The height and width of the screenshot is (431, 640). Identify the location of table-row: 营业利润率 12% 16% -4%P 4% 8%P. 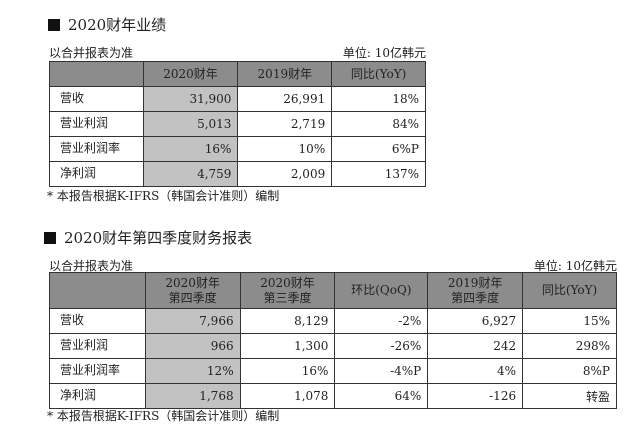
(333, 371).